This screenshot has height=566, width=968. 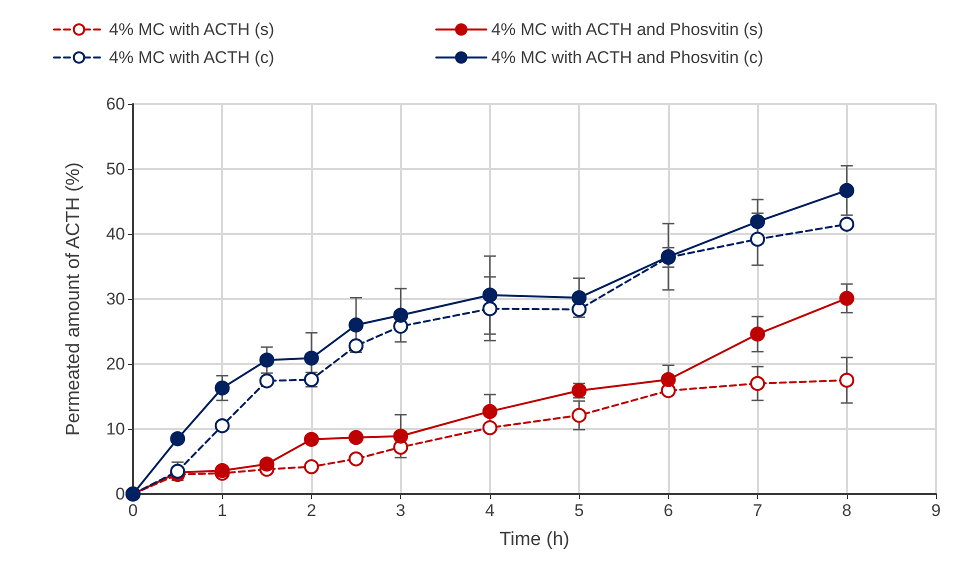 What do you see at coordinates (115, 364) in the screenshot?
I see `y-tick-label: 20` at bounding box center [115, 364].